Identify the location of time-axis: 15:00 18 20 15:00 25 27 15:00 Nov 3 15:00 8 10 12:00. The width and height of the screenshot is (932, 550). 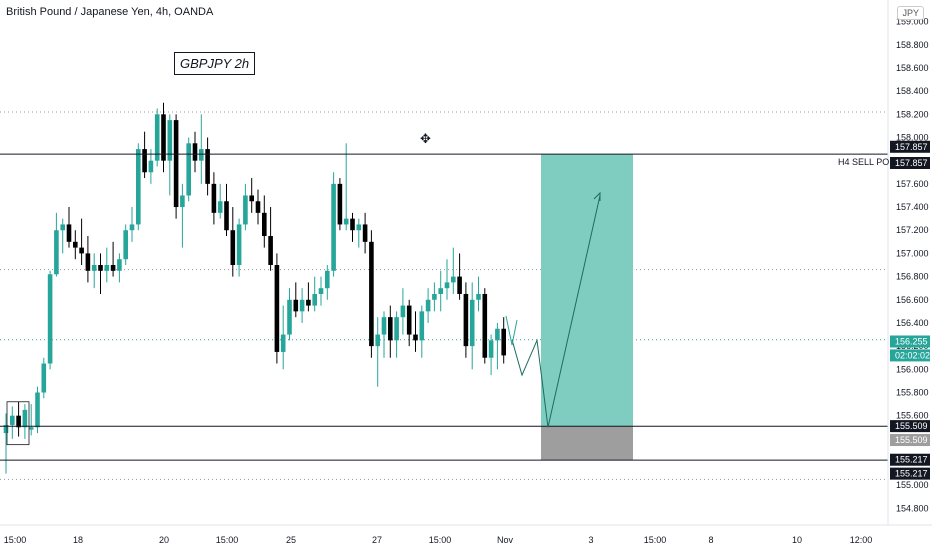
(438, 540).